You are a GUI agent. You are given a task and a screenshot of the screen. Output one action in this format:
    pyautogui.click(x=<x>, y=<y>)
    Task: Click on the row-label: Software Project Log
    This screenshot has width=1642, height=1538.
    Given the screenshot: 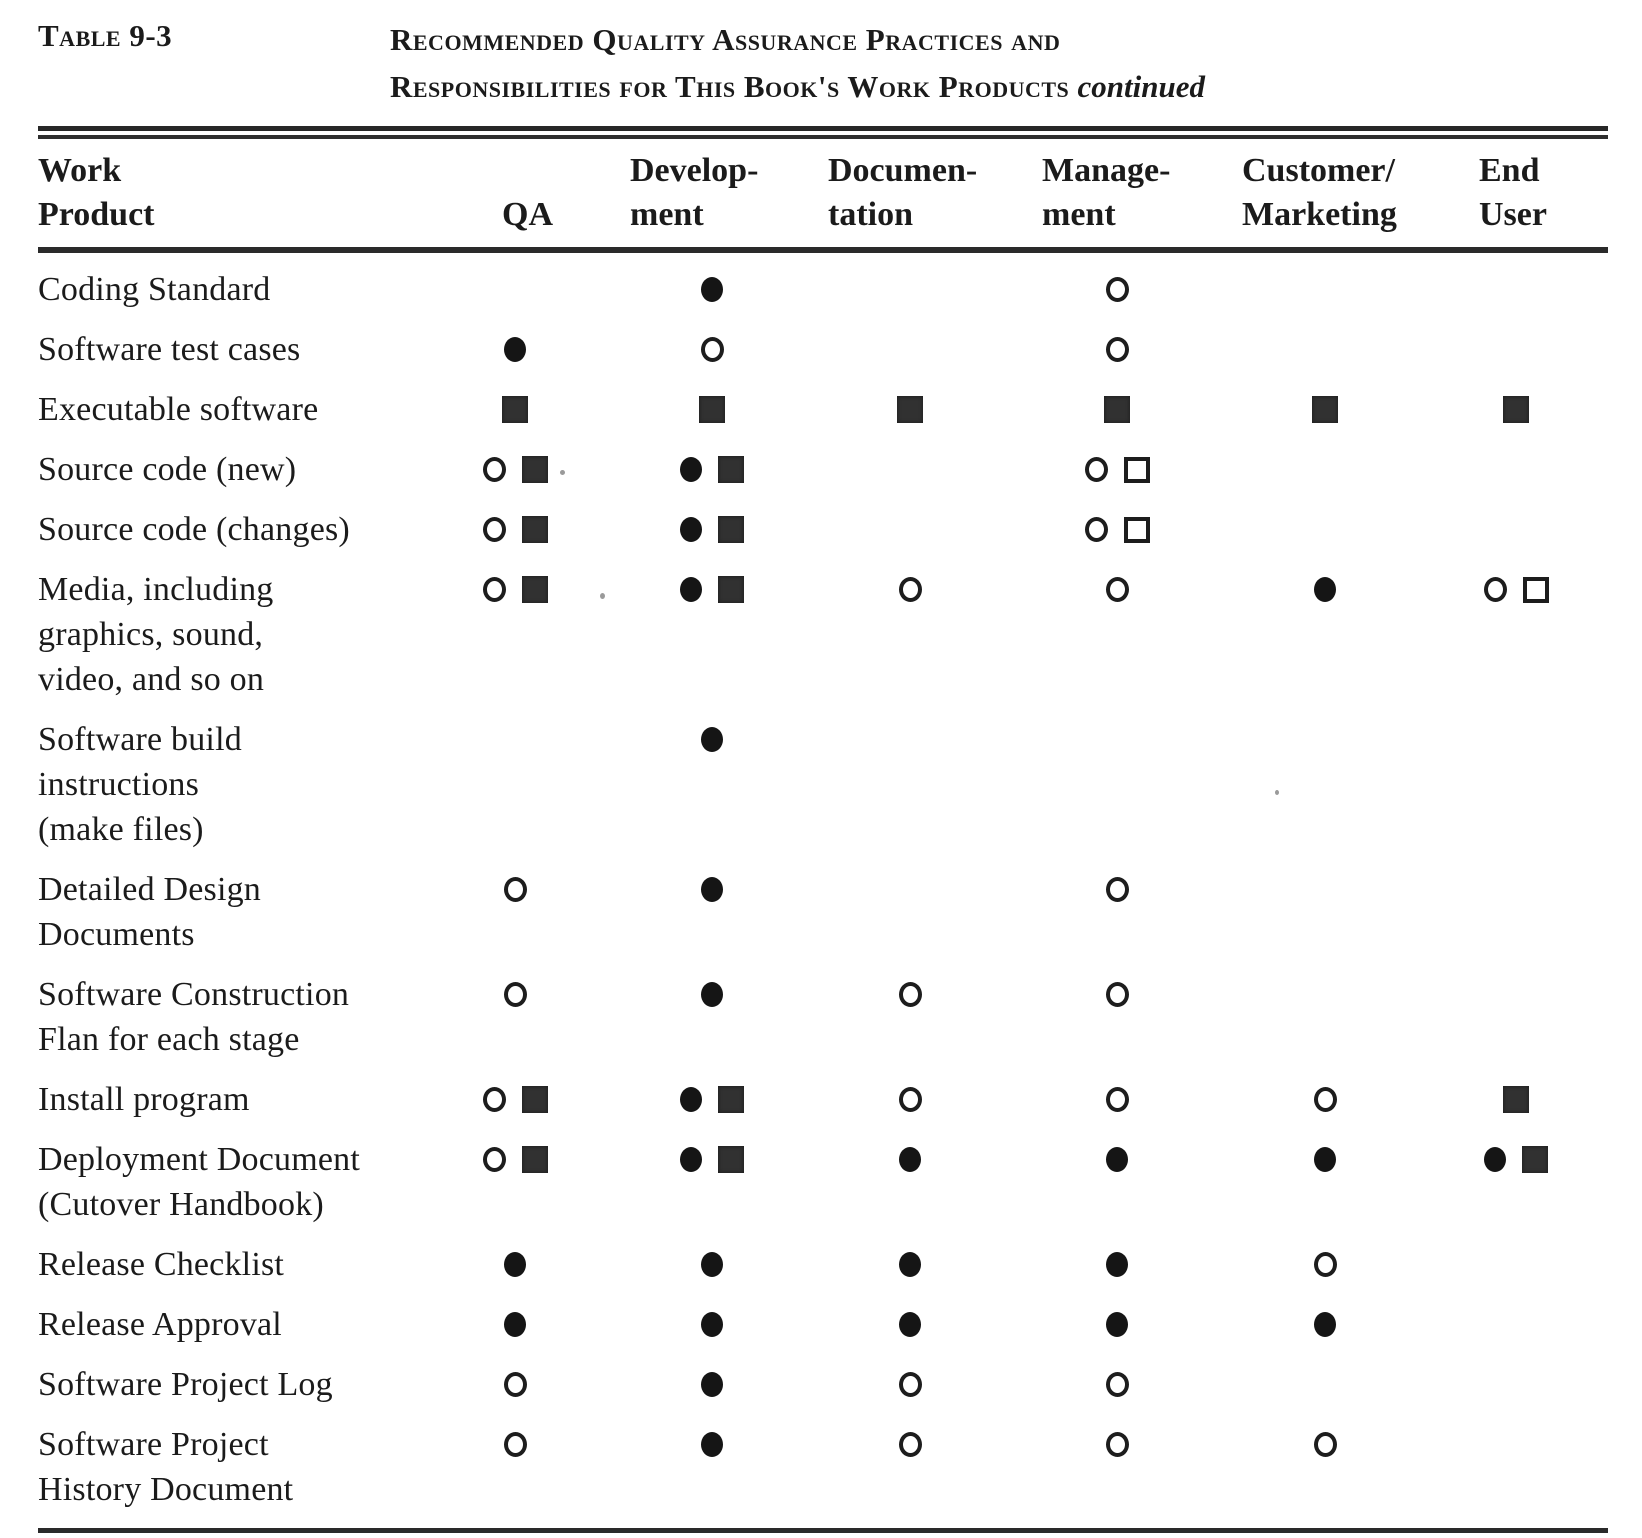 What is the action you would take?
    pyautogui.click(x=185, y=1384)
    